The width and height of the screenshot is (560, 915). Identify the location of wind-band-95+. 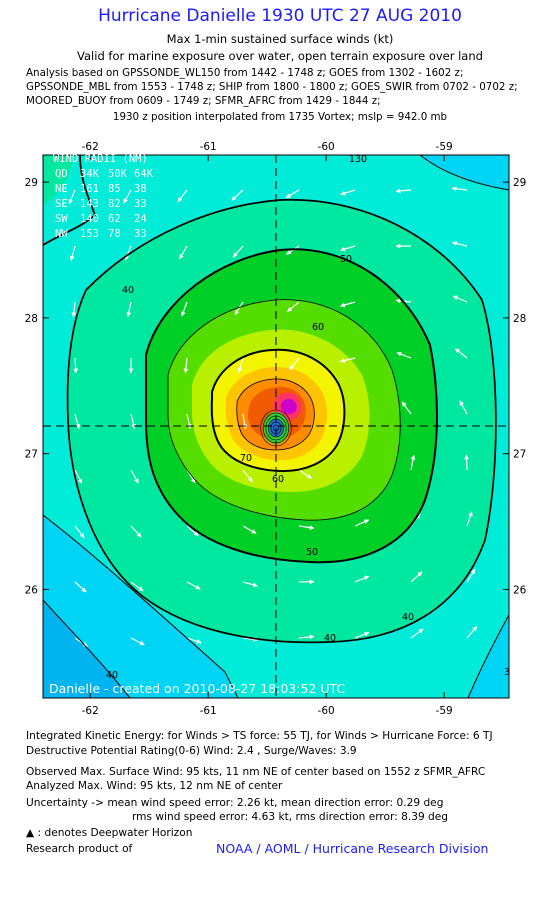
(288, 406).